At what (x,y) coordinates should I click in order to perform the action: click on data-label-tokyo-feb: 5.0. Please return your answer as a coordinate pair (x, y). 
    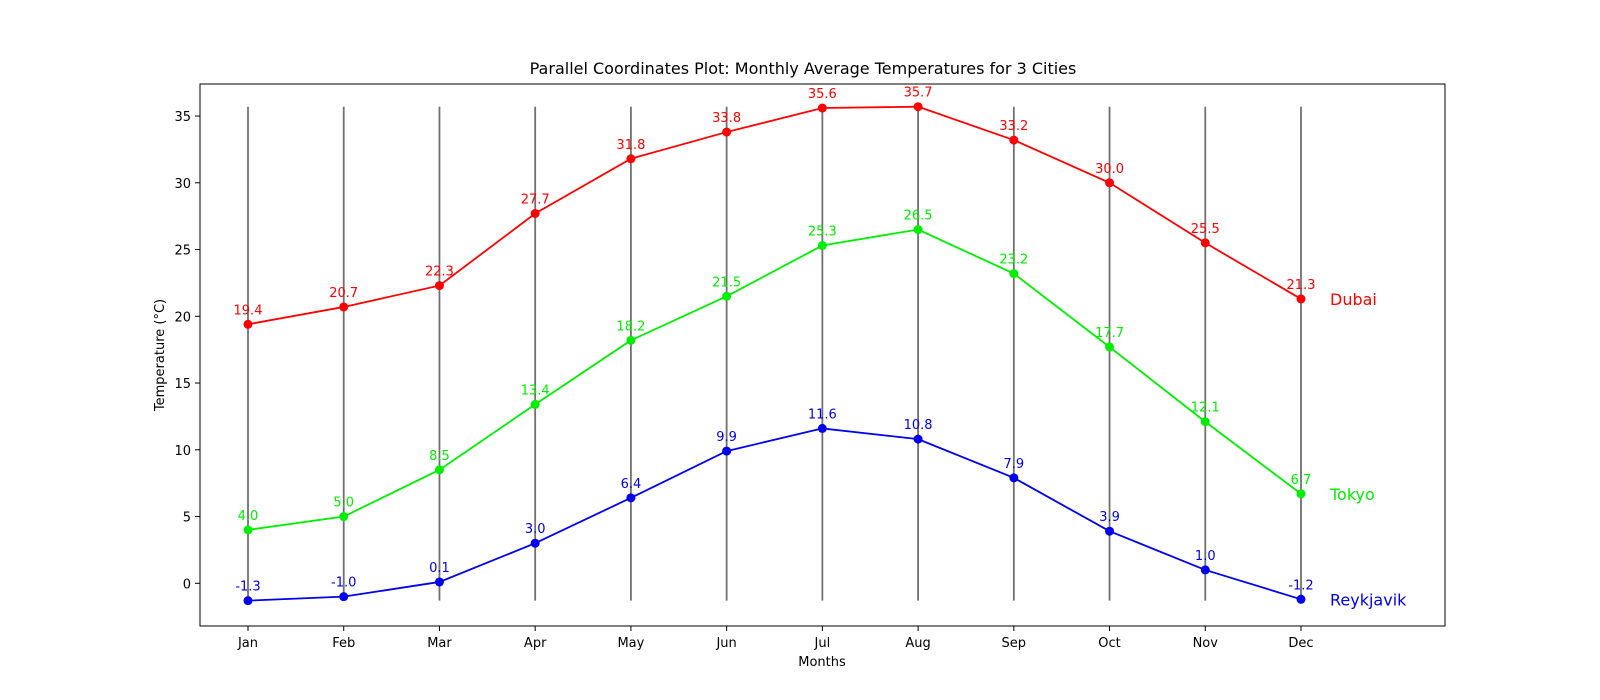
    Looking at the image, I should click on (343, 503).